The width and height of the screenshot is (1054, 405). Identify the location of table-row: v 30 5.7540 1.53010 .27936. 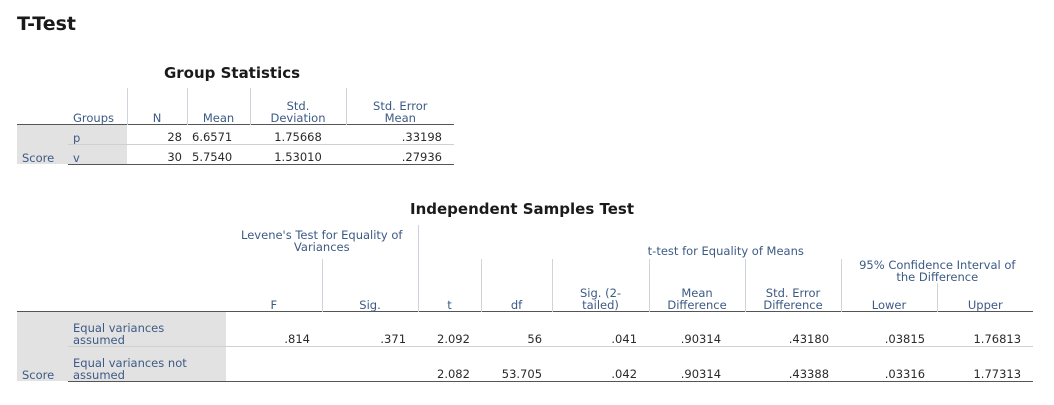
(235, 154).